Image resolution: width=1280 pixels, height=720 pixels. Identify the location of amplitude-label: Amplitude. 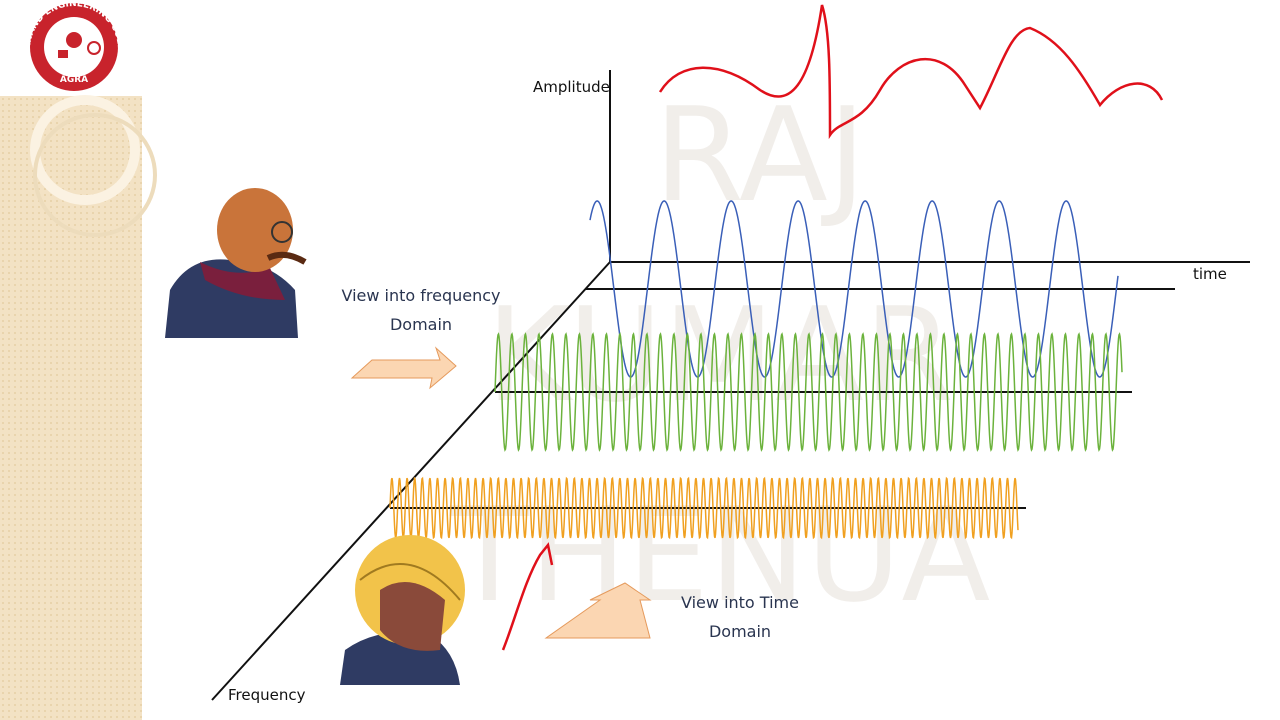
(571, 87).